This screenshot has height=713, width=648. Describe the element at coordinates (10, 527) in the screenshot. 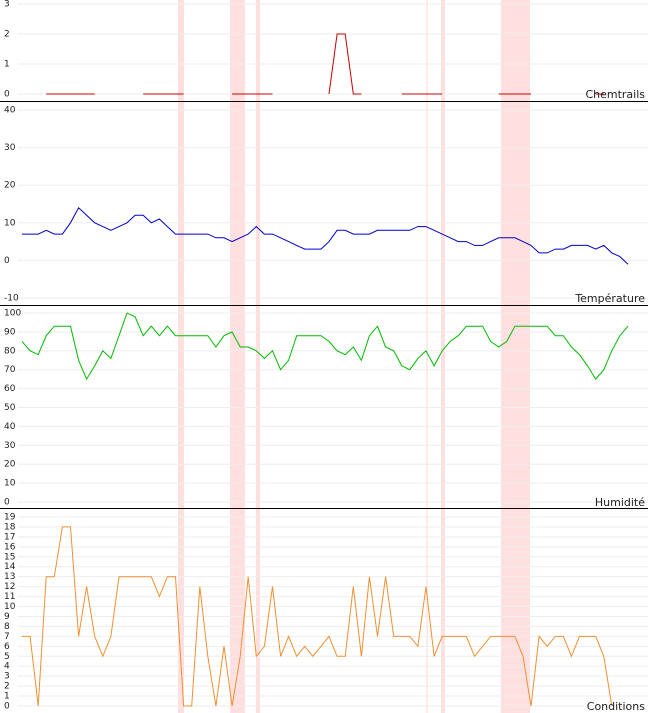

I see `y-tick-label: 18` at that location.